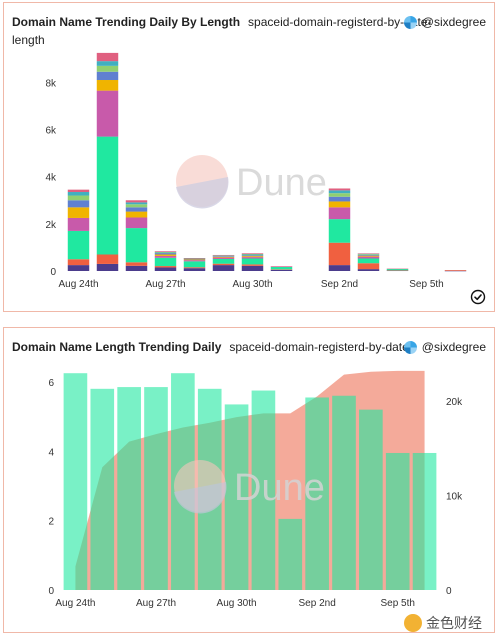 The height and width of the screenshot is (644, 502). Describe the element at coordinates (449, 591) in the screenshot. I see `y-right-tick-label: 0` at that location.